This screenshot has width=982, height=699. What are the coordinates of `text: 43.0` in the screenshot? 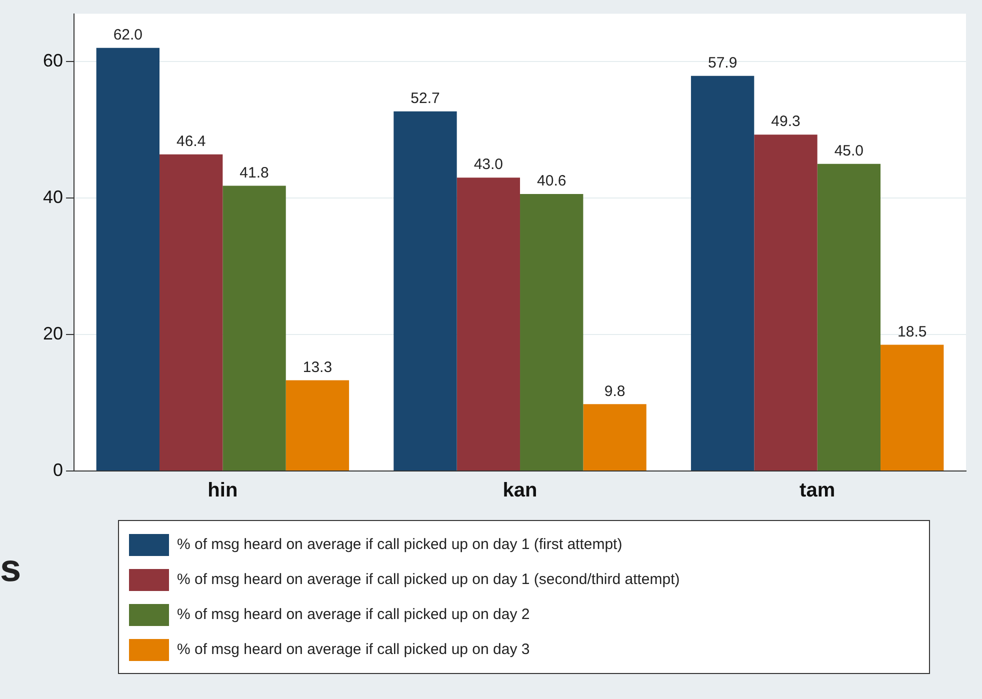 It's located at (489, 165).